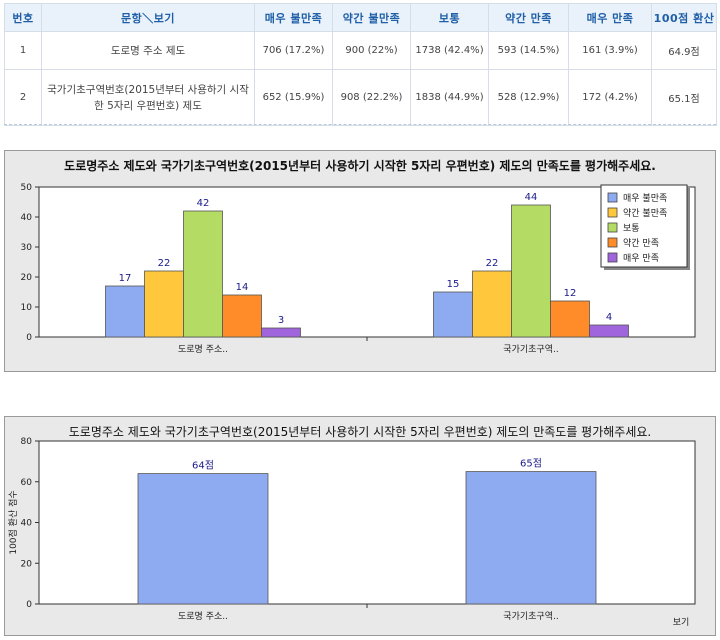  What do you see at coordinates (684, 50) in the screenshot?
I see `table-cell: 64.9점` at bounding box center [684, 50].